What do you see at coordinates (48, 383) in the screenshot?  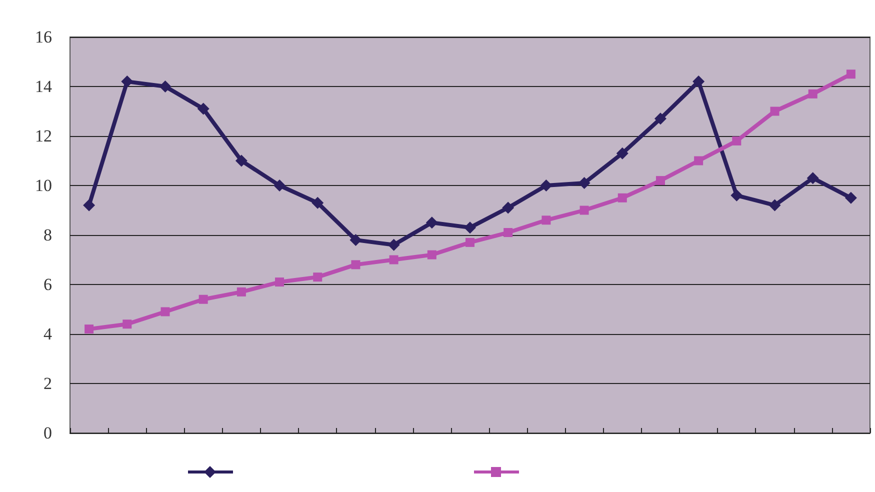 I see `y-tick-label: 2` at bounding box center [48, 383].